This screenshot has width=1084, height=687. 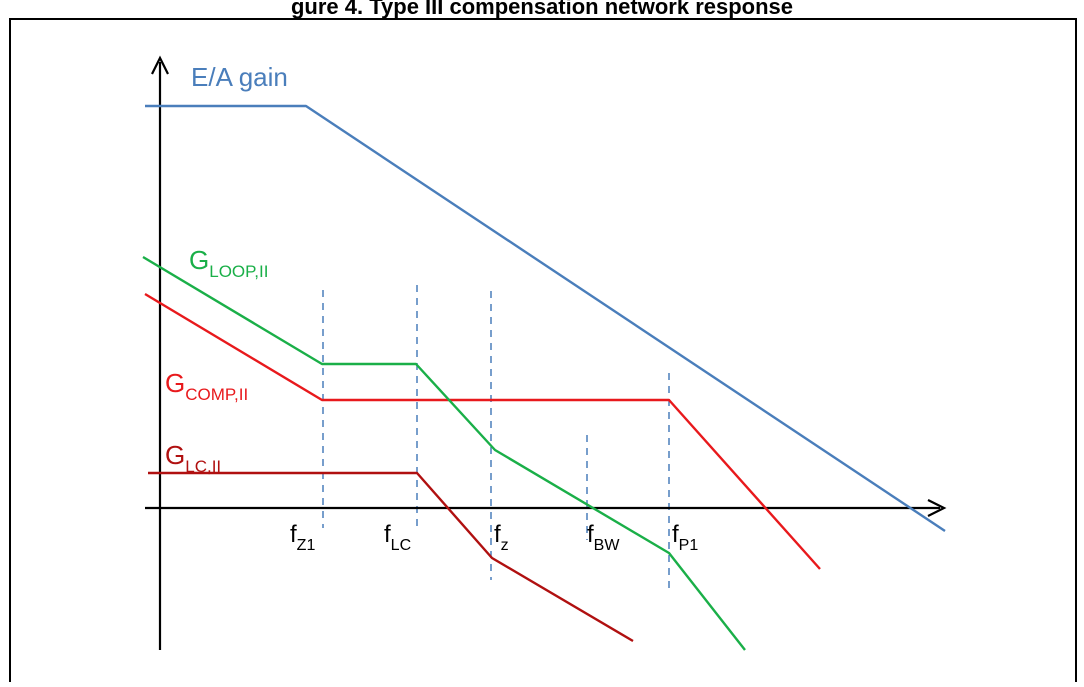 What do you see at coordinates (501, 537) in the screenshot?
I see `freq-label-fz: fz` at bounding box center [501, 537].